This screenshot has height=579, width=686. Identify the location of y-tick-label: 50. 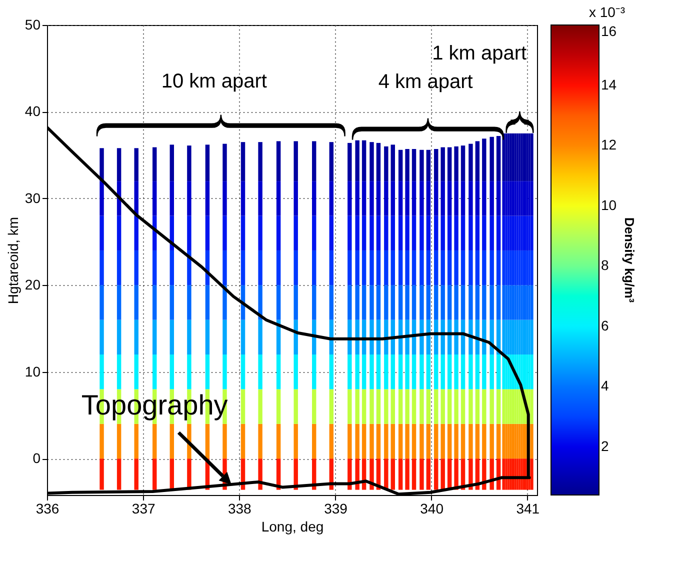
(32, 24).